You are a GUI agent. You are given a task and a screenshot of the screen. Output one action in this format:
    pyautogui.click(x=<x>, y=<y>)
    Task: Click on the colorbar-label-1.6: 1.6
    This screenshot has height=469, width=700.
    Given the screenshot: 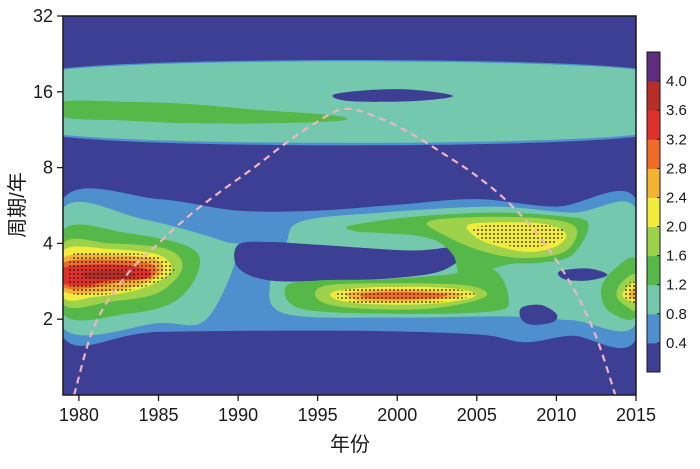 What is the action you would take?
    pyautogui.click(x=676, y=256)
    